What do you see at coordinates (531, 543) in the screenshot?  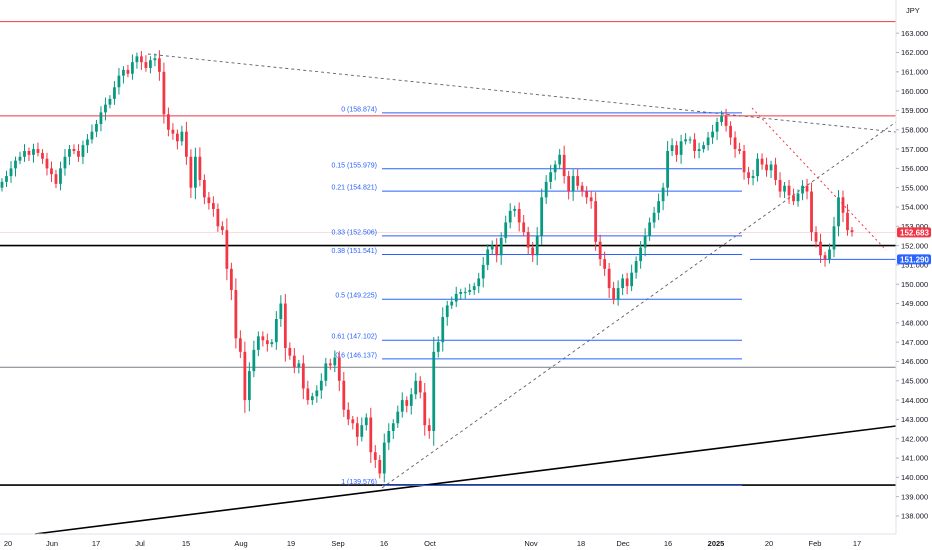 I see `time-tick-label: Nov` at bounding box center [531, 543].